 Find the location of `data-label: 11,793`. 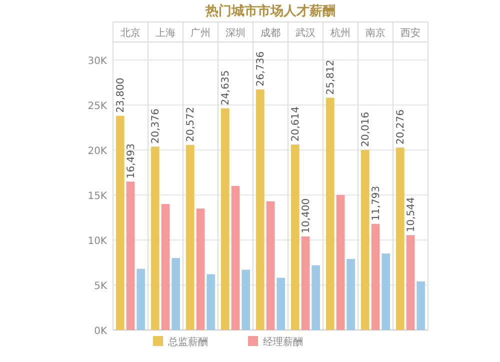

data-label: 11,793 is located at coordinates (376, 203).